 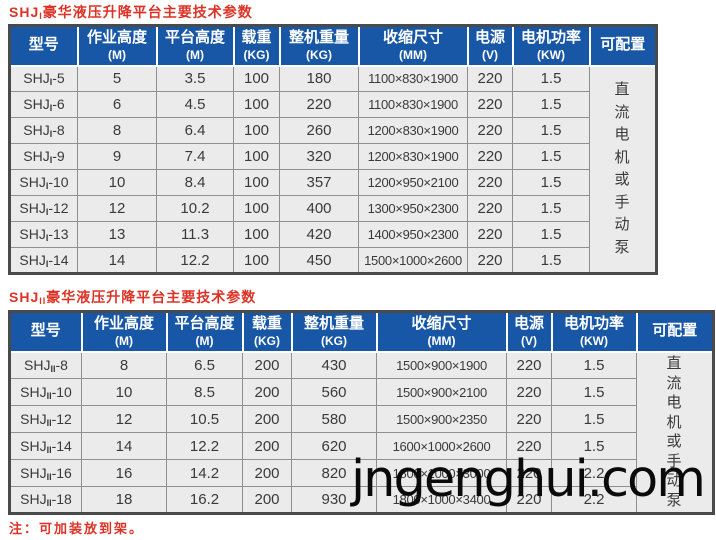 What do you see at coordinates (413, 182) in the screenshot?
I see `spec-cell-size: 1200×950×2100` at bounding box center [413, 182].